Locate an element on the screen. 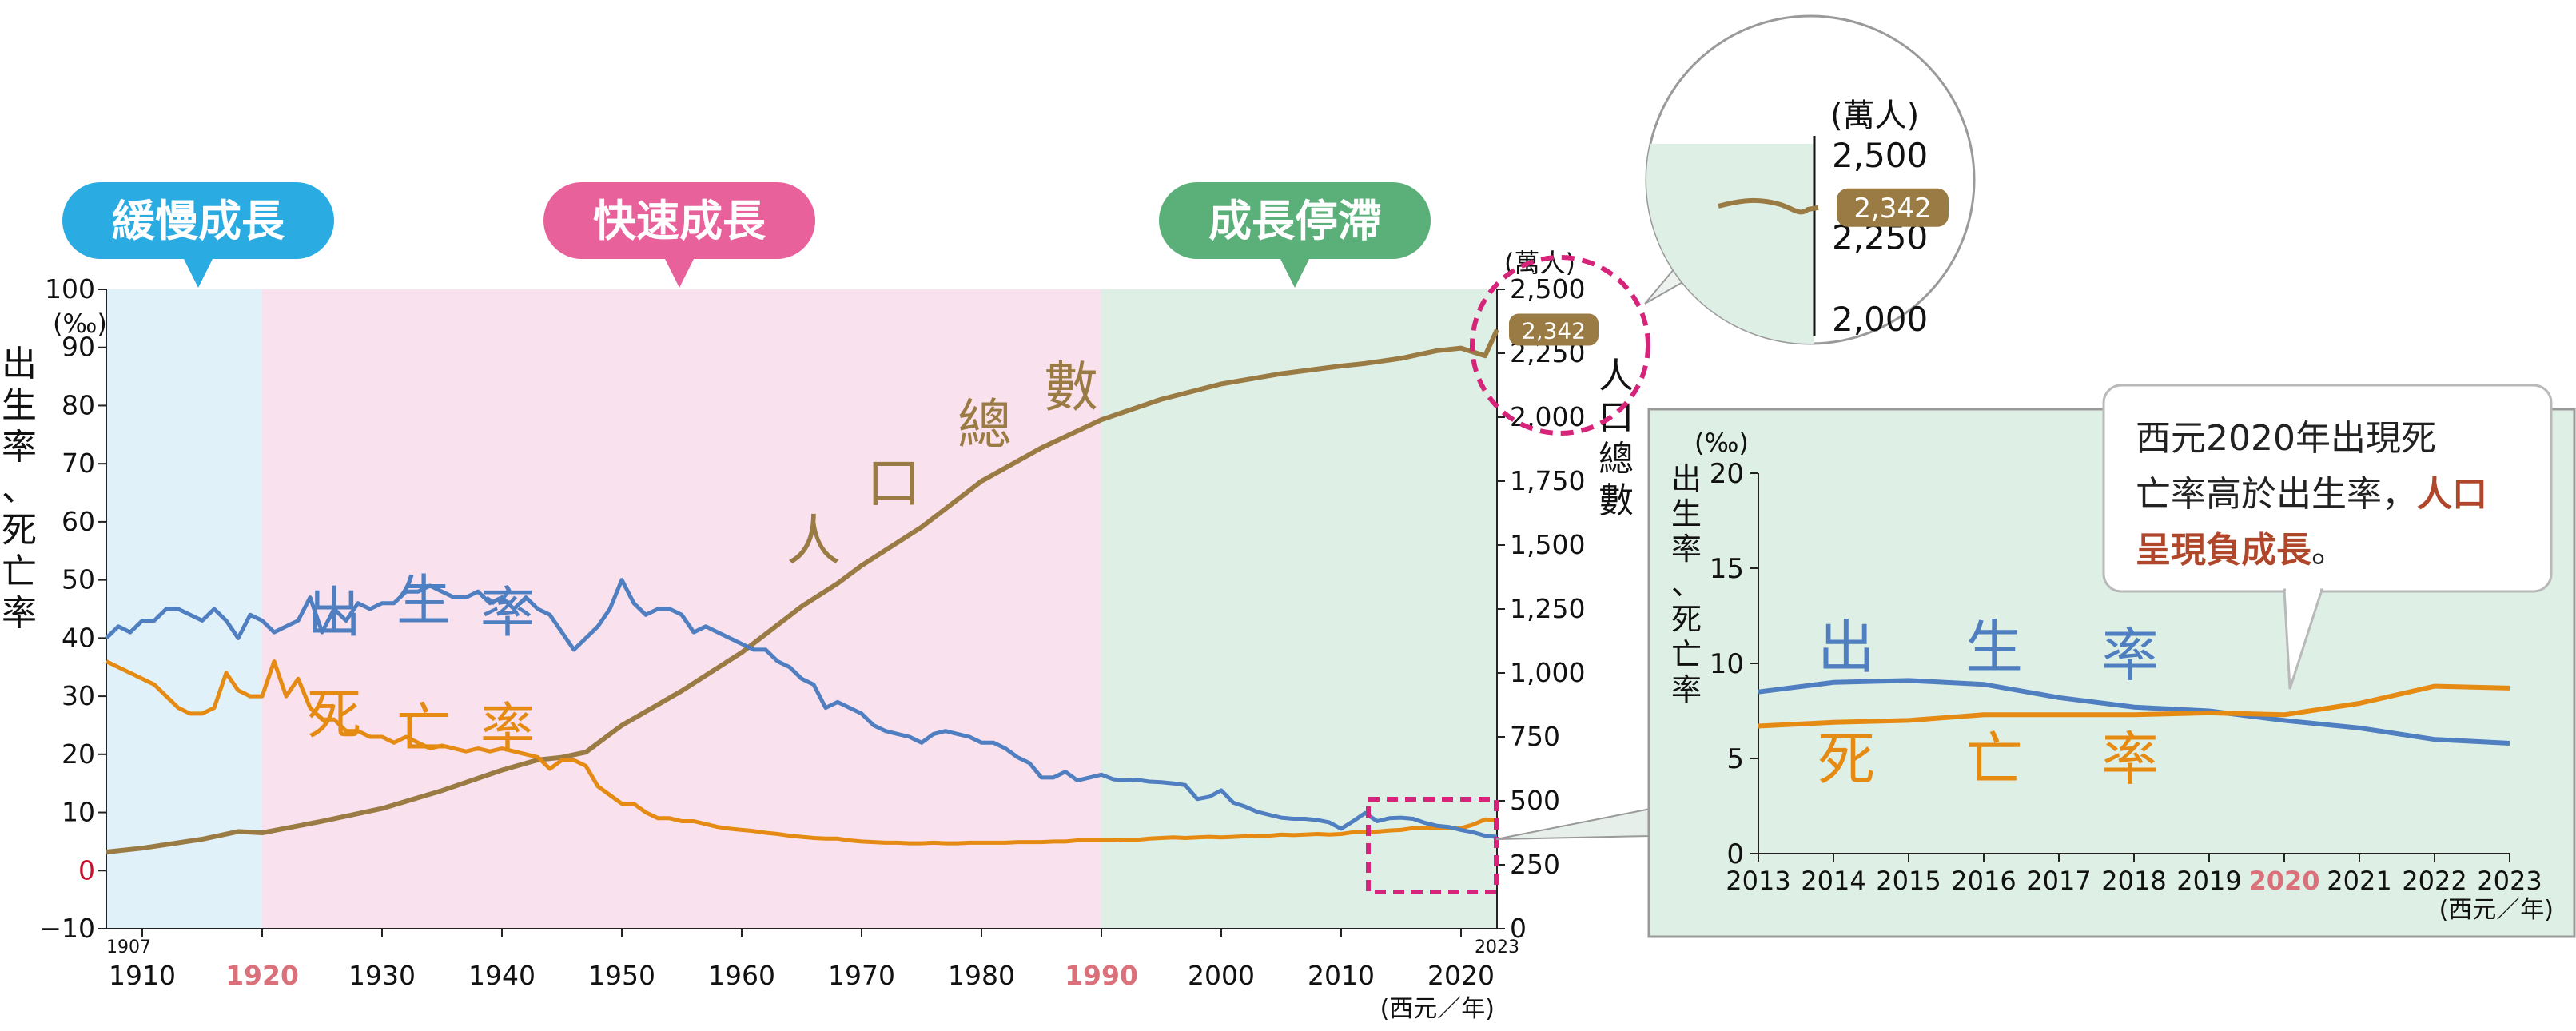 The width and height of the screenshot is (2576, 1031). zoom-tick-label: 2,000 is located at coordinates (1880, 319).